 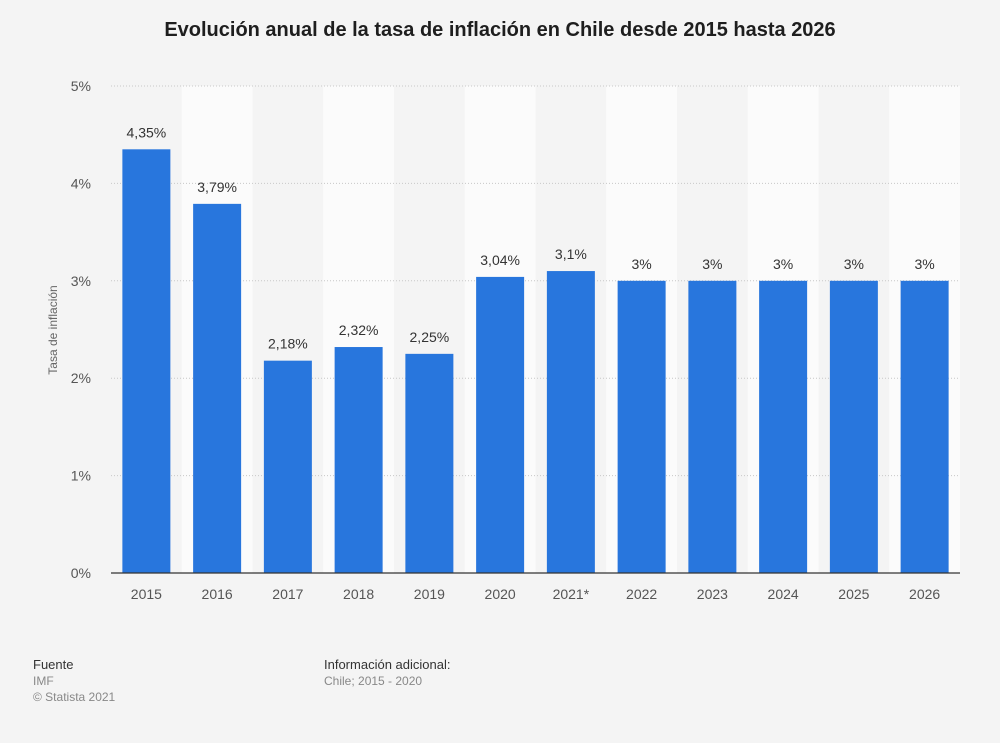 I want to click on x-tick-label: 2016, so click(x=217, y=594).